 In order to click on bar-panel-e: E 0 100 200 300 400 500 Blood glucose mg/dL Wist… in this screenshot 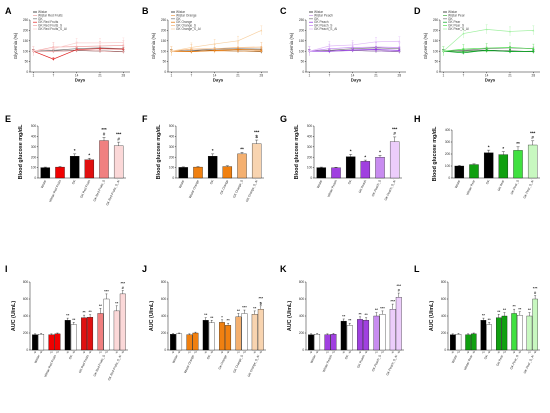, I will do `click(65, 160)`.